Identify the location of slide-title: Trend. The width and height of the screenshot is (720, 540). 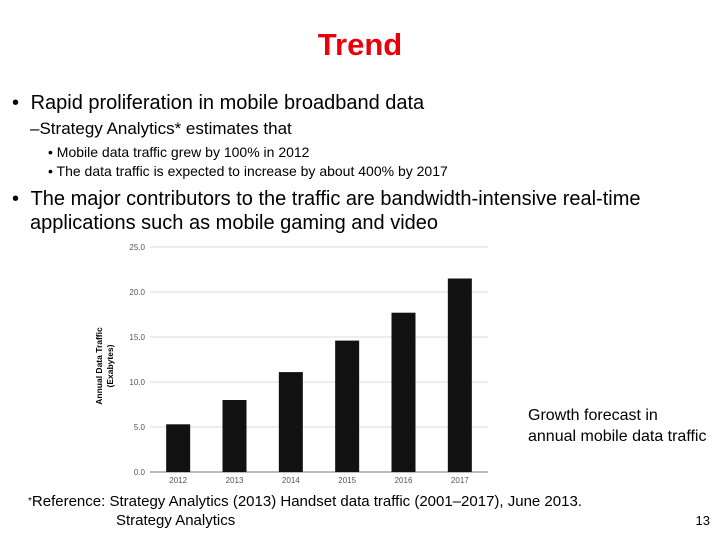
(360, 44).